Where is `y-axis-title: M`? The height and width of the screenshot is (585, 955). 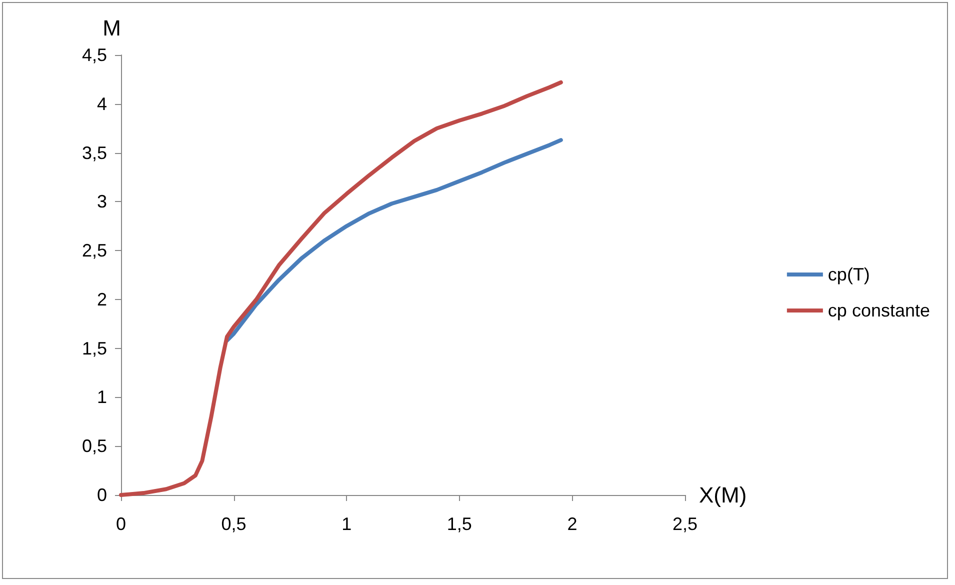 y-axis-title: M is located at coordinates (111, 28).